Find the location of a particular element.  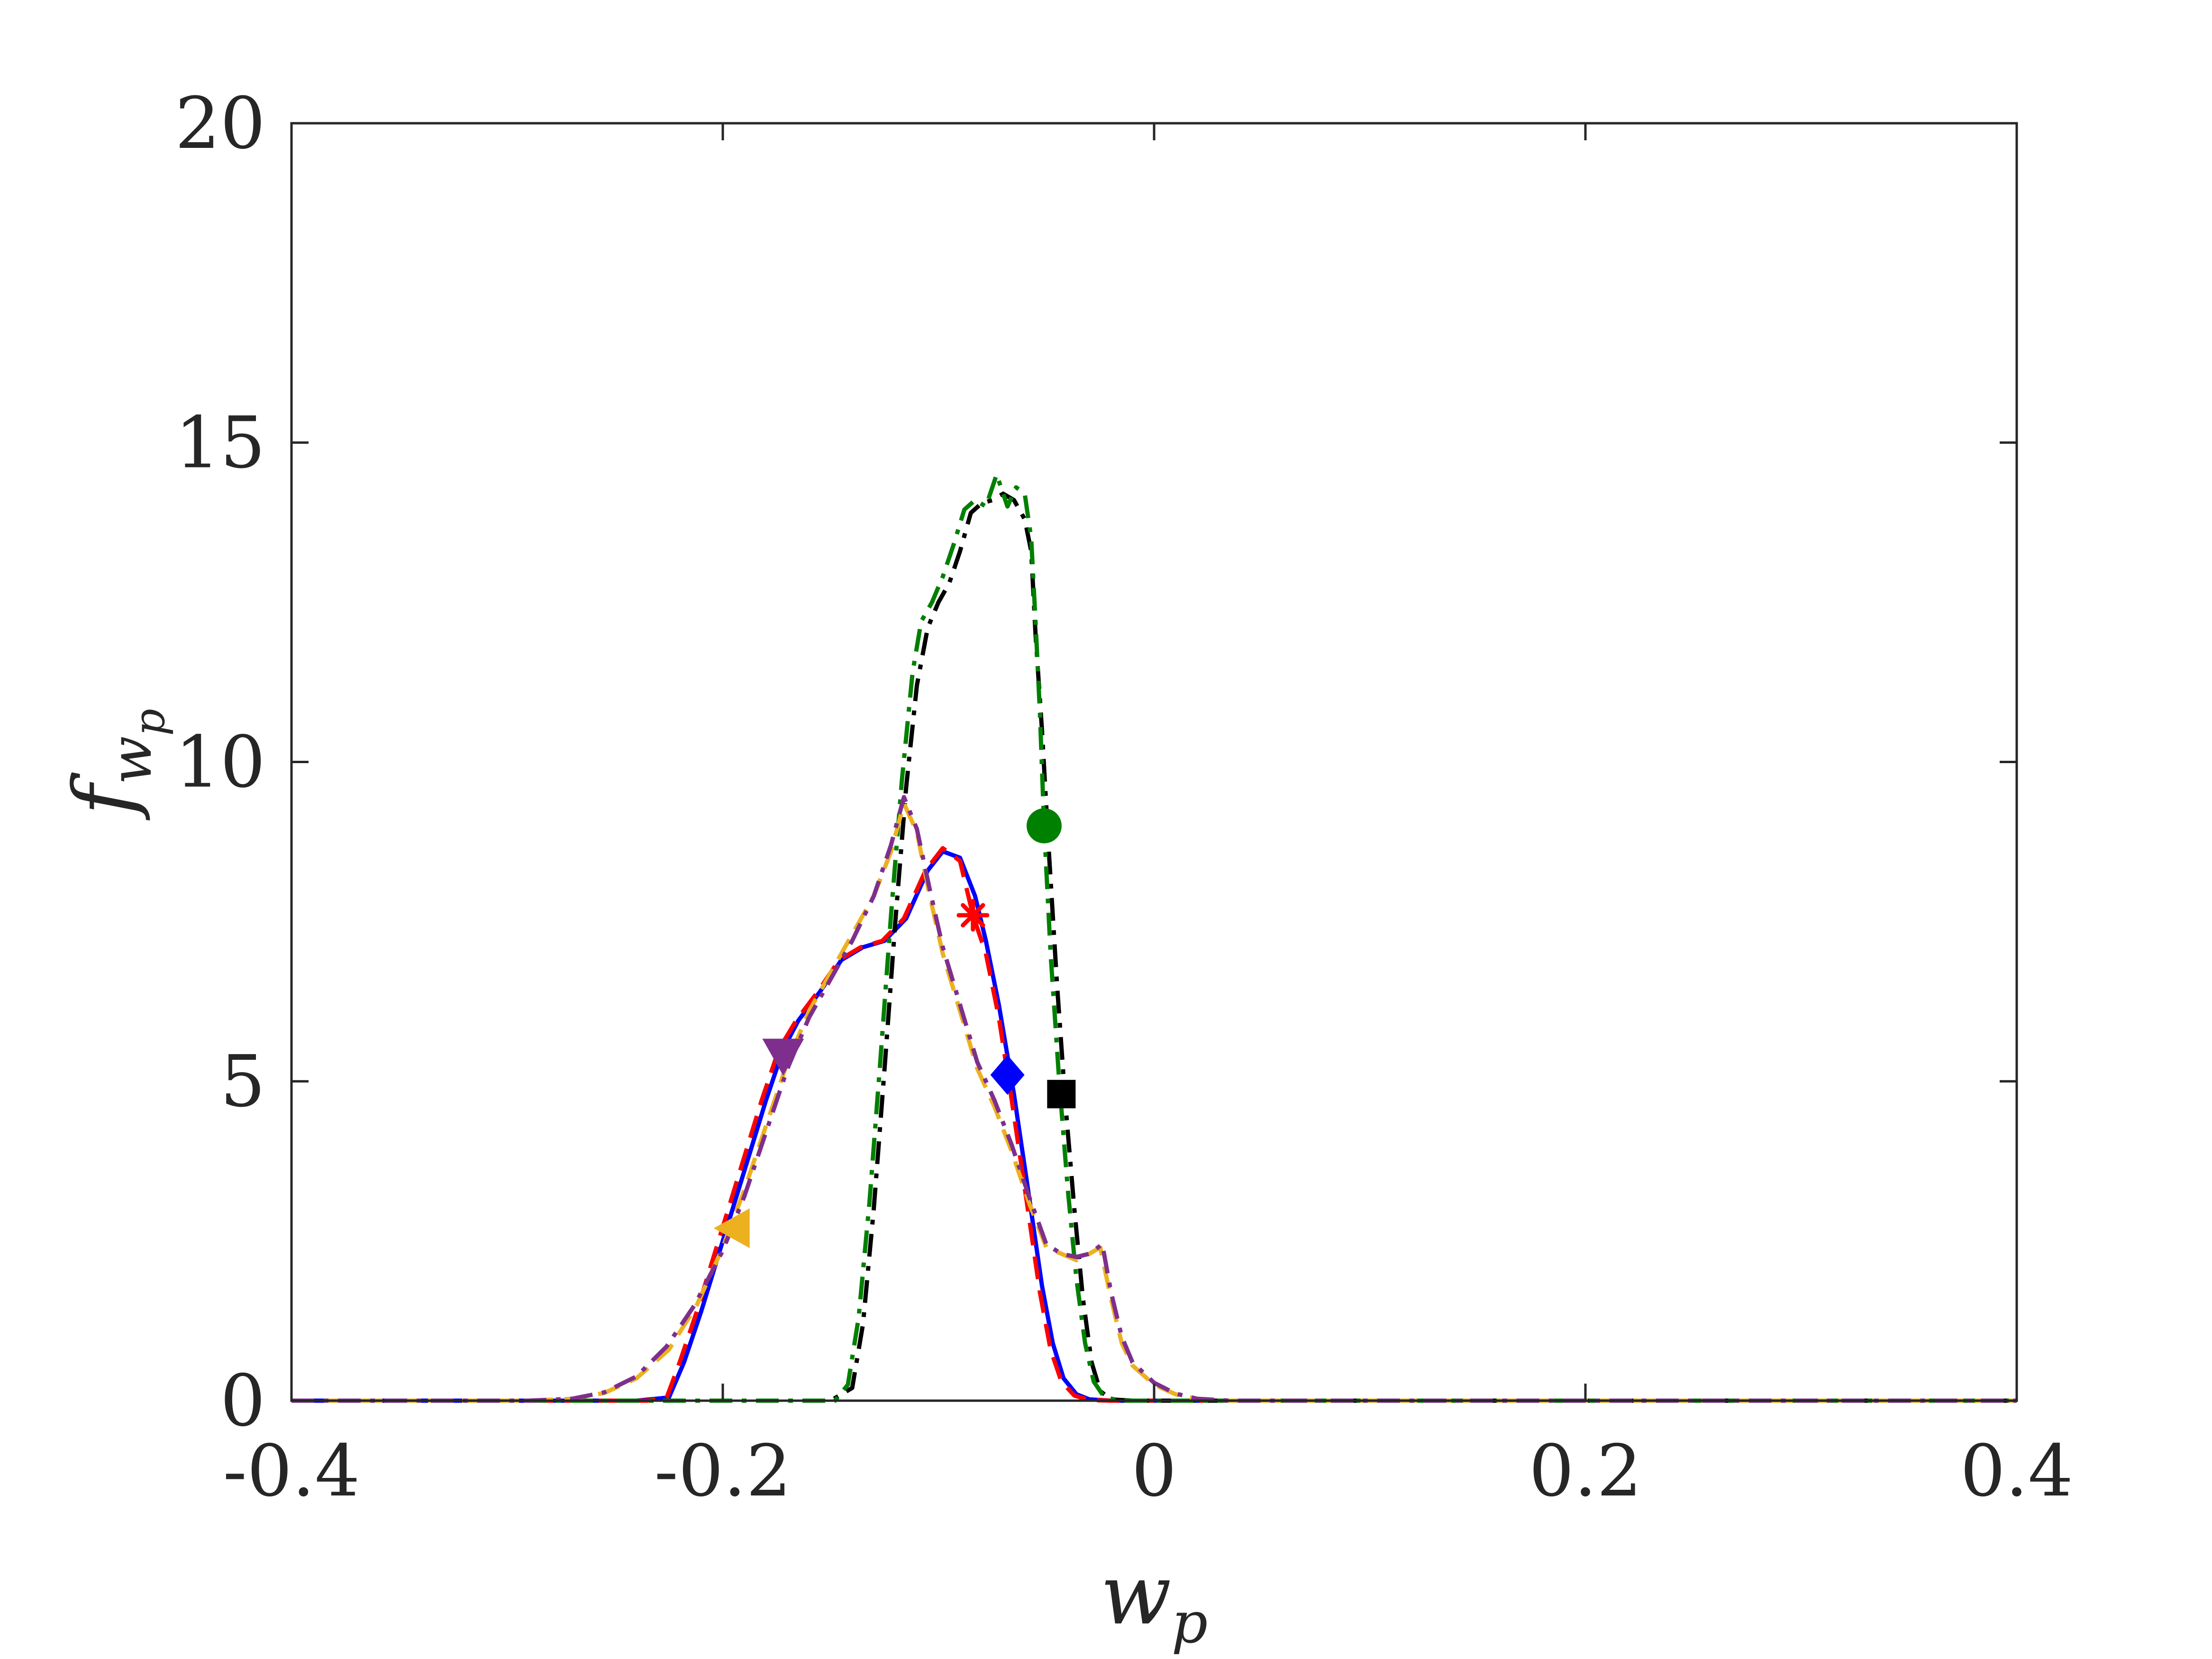

x-axis-label-main: w is located at coordinates (1136, 1595).